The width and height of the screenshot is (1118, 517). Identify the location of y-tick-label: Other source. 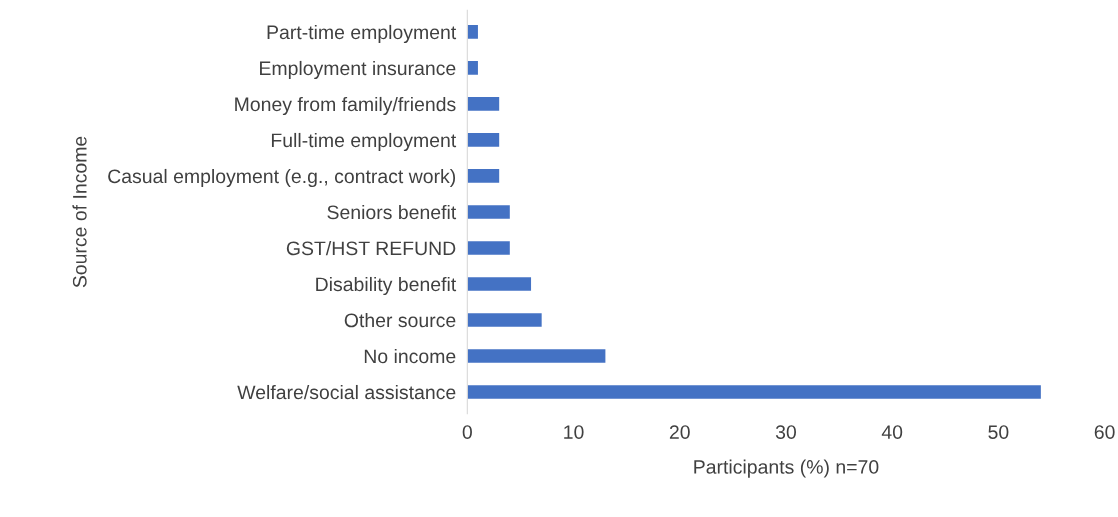
(400, 320).